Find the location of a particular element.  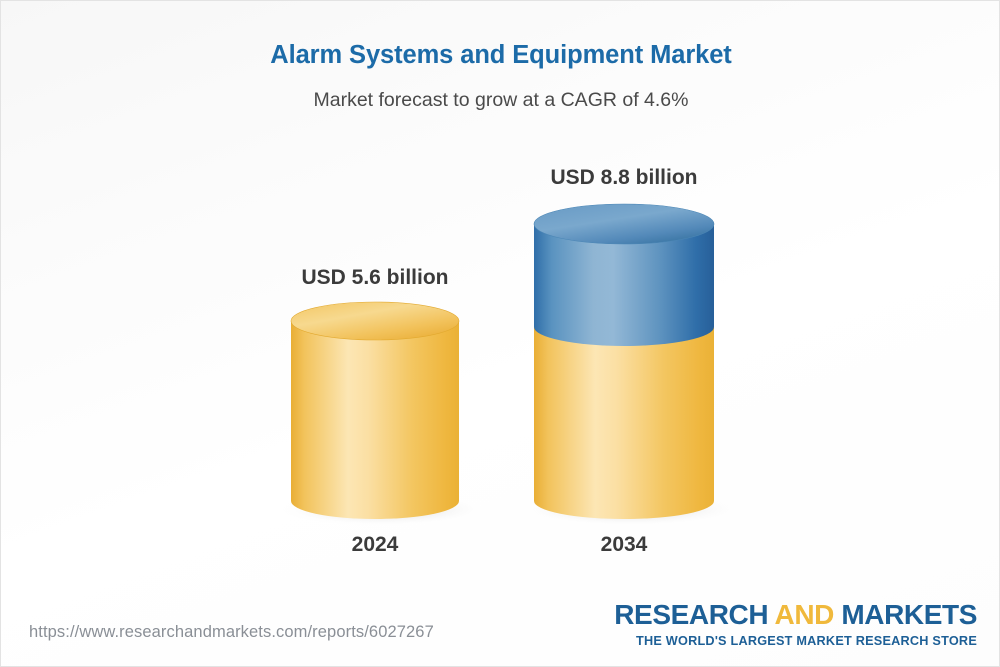

cylinder-top-cap-2034 is located at coordinates (624, 224).